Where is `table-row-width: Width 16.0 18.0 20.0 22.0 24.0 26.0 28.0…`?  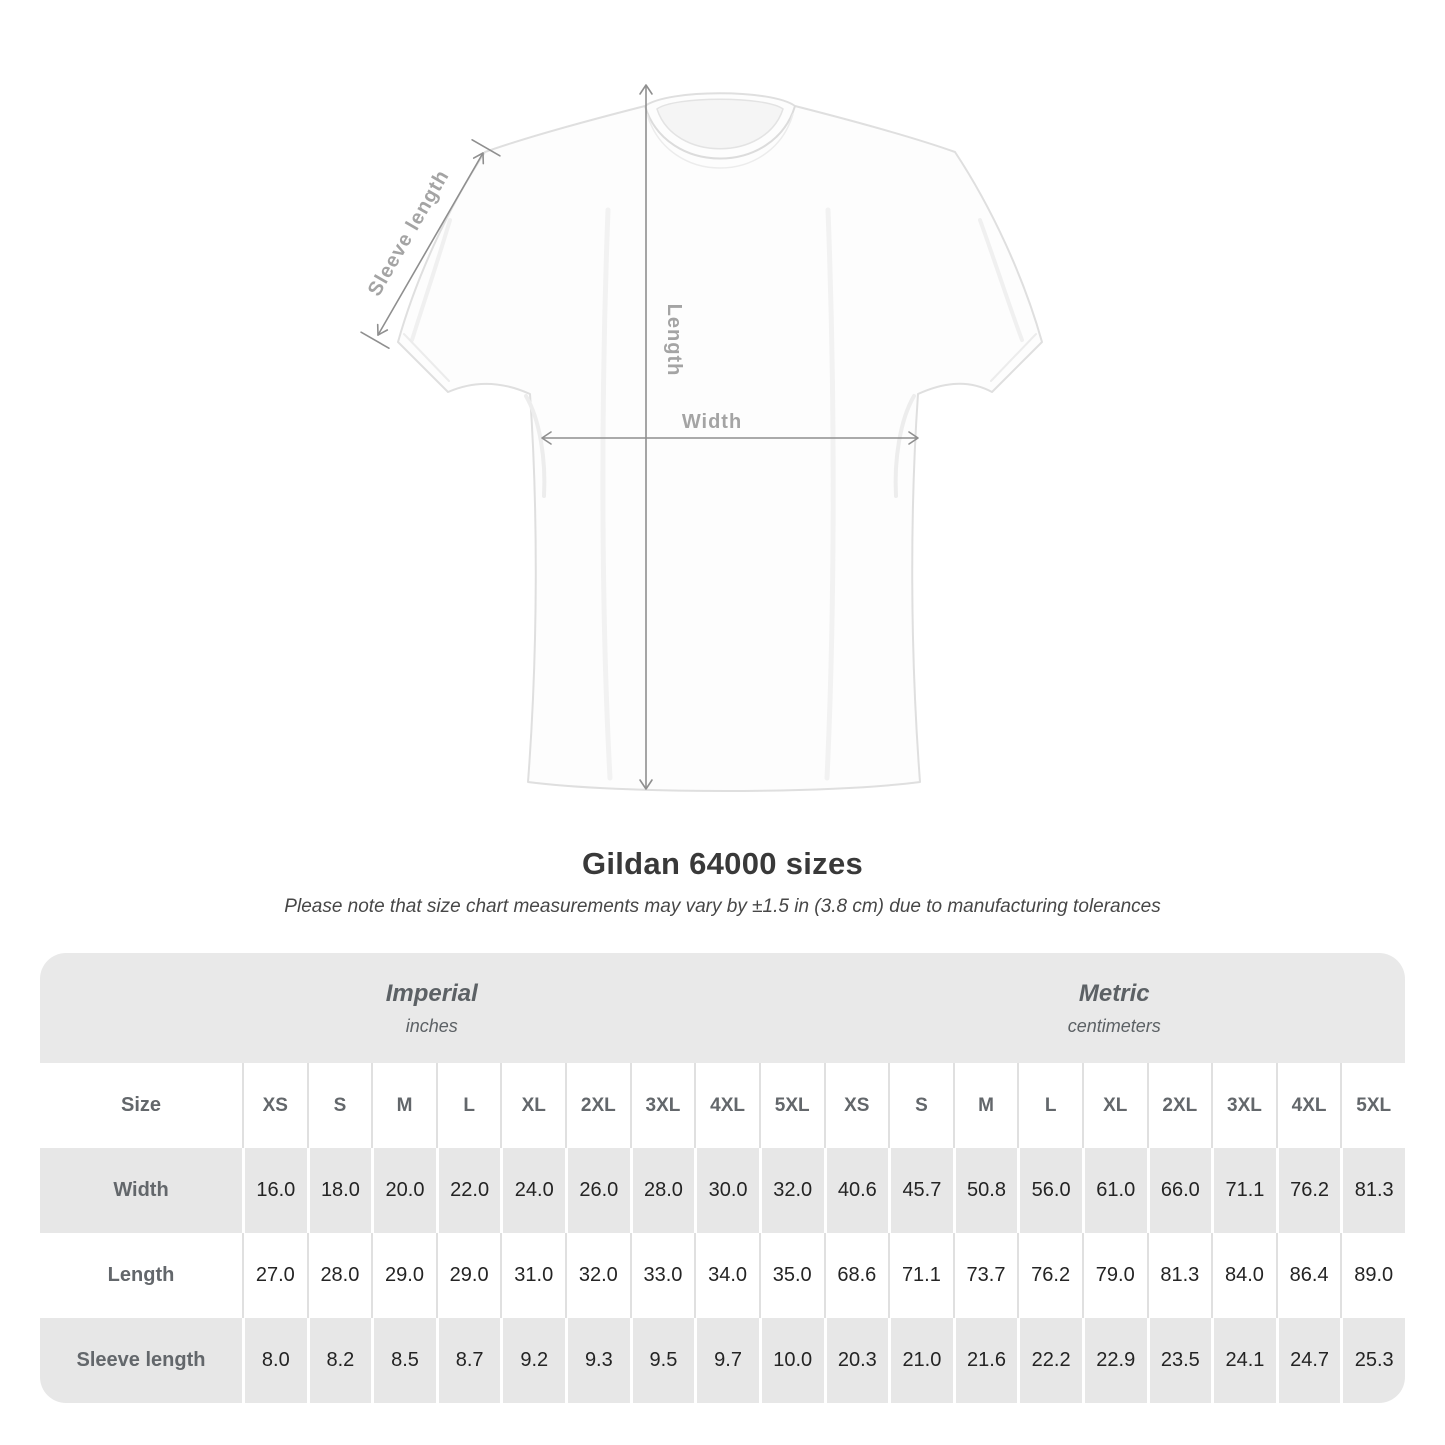
table-row-width: Width 16.0 18.0 20.0 22.0 24.0 26.0 28.0… is located at coordinates (722, 1190).